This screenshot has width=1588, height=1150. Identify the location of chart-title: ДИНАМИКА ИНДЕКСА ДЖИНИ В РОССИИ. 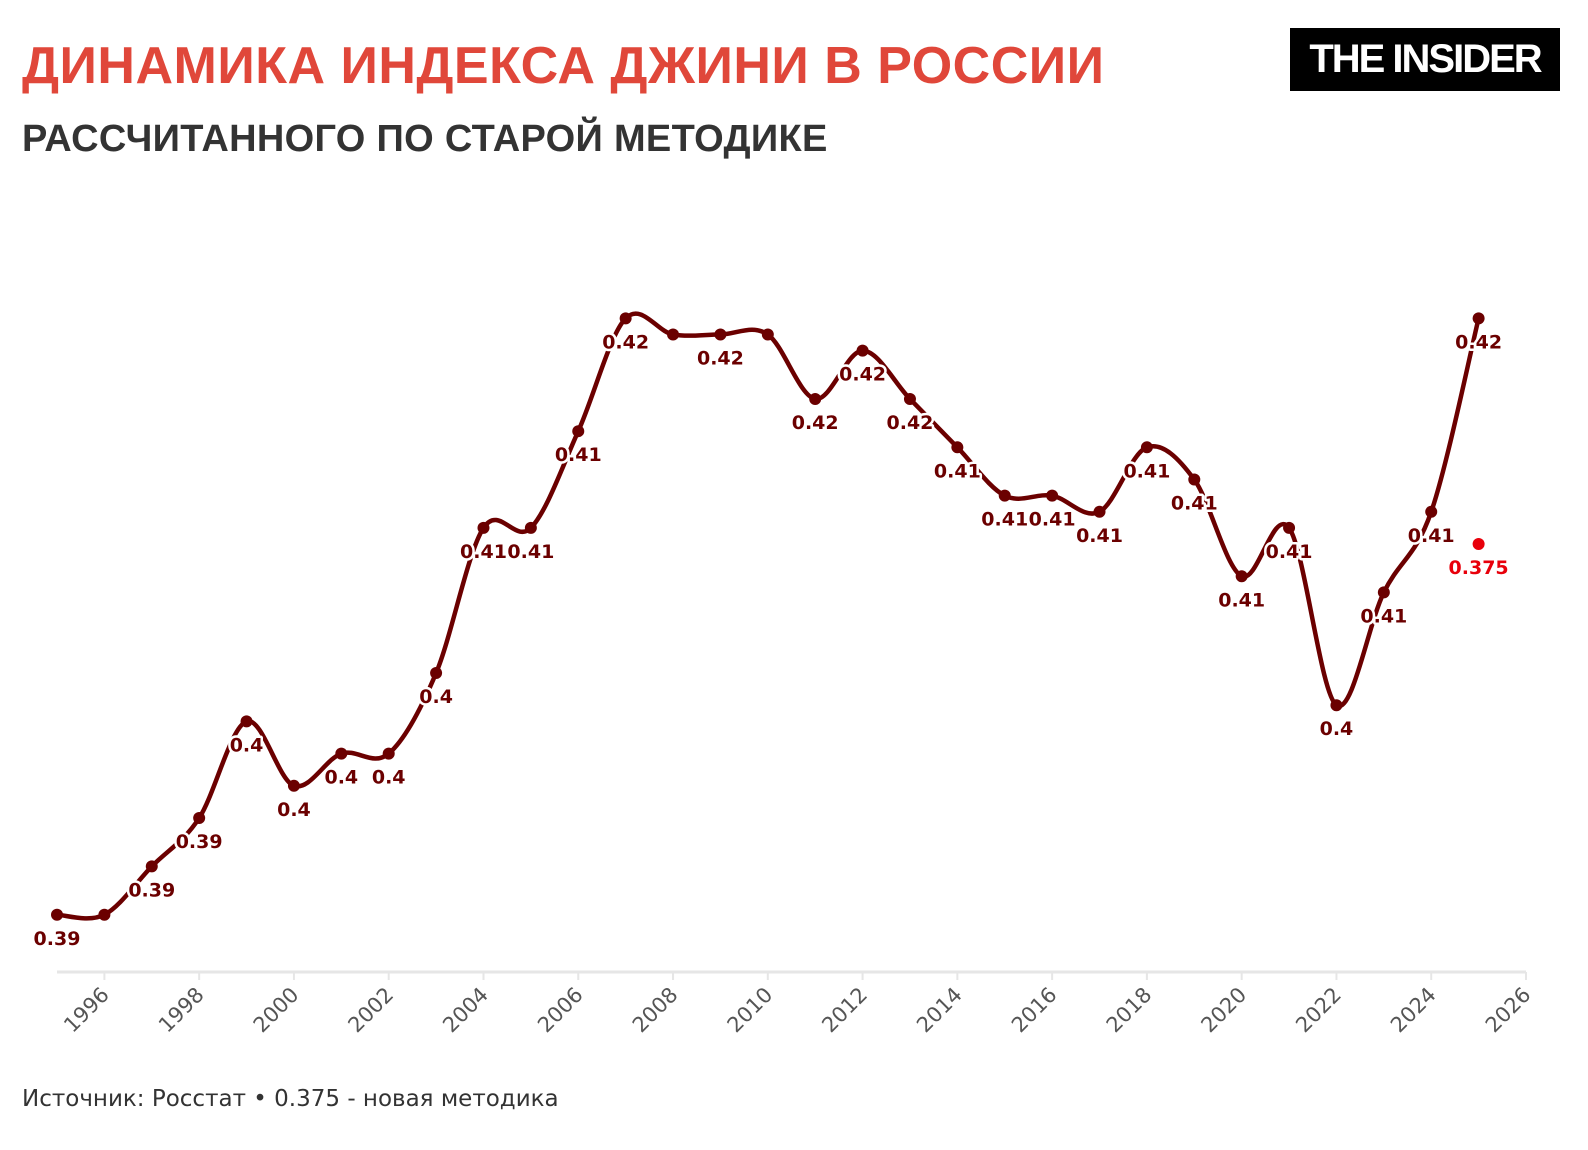
(563, 66).